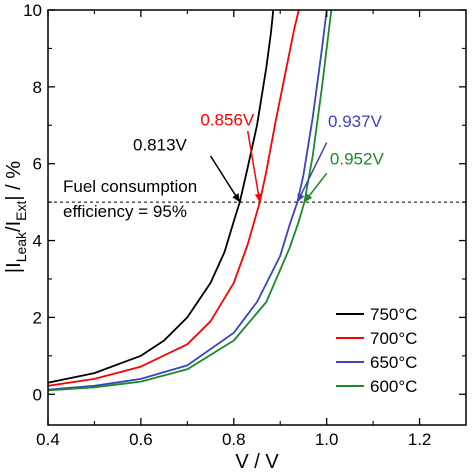 Image resolution: width=474 pixels, height=475 pixels. What do you see at coordinates (37, 87) in the screenshot?
I see `y-tick-label: 8` at bounding box center [37, 87].